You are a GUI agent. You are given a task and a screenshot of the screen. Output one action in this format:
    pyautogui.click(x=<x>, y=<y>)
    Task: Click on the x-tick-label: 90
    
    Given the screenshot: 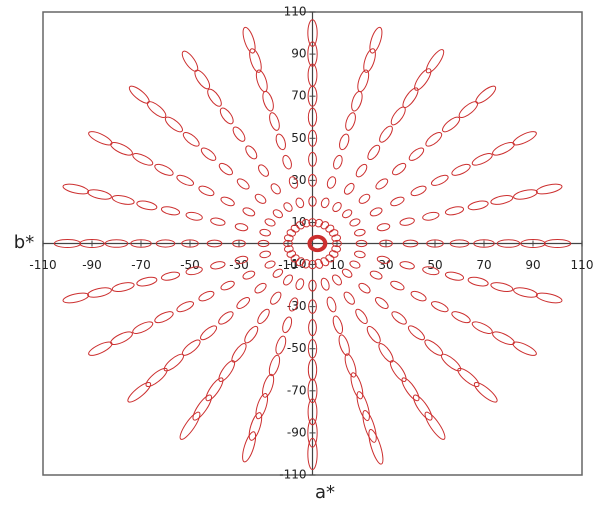 What is the action you would take?
    pyautogui.click(x=532, y=265)
    